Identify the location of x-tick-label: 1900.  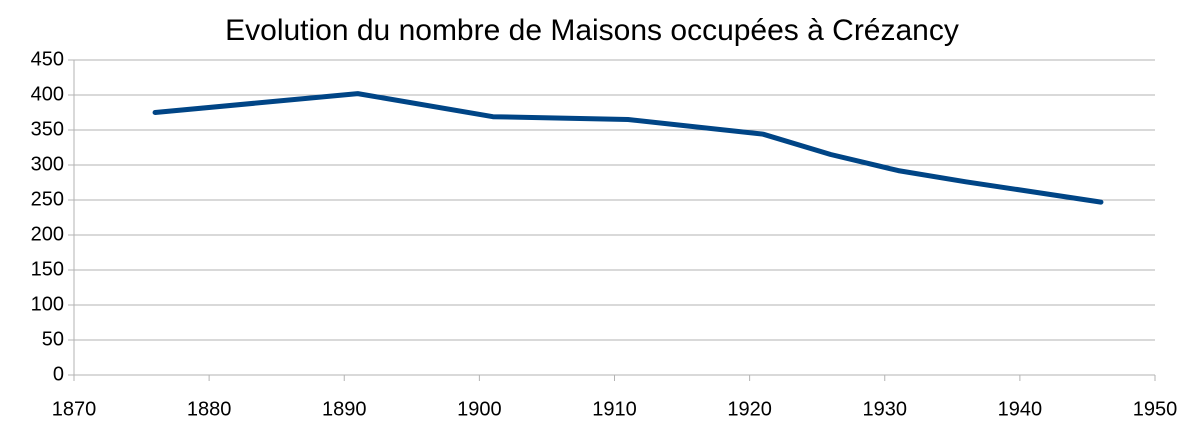
(479, 409).